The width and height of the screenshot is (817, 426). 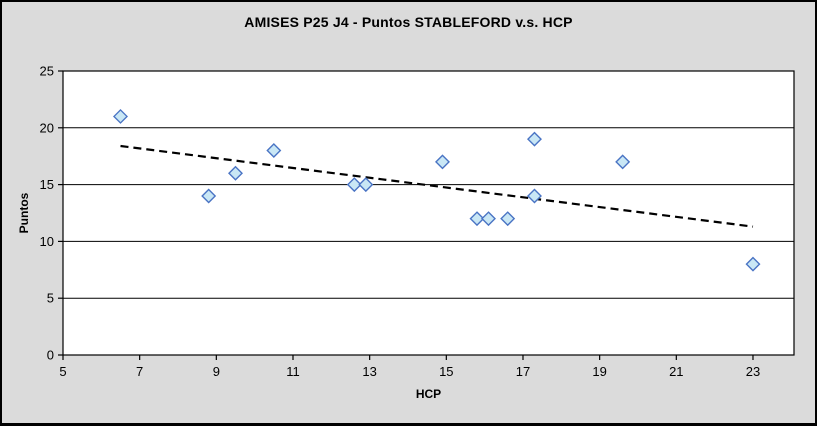 I want to click on x-axis-tick-label: 13, so click(x=369, y=371).